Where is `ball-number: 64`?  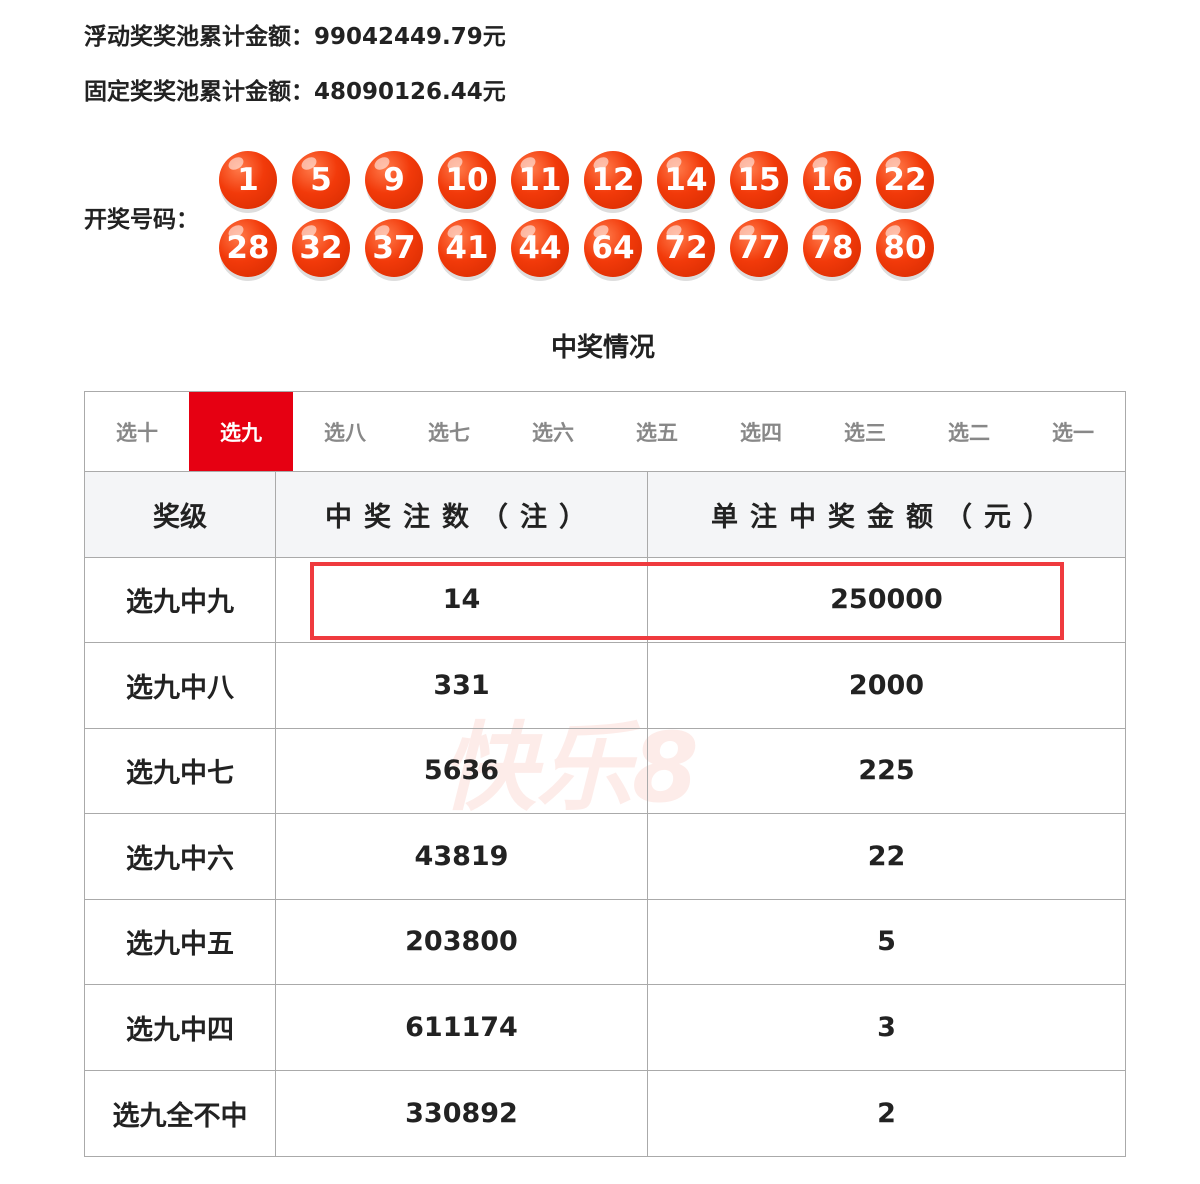 ball-number: 64 is located at coordinates (613, 248).